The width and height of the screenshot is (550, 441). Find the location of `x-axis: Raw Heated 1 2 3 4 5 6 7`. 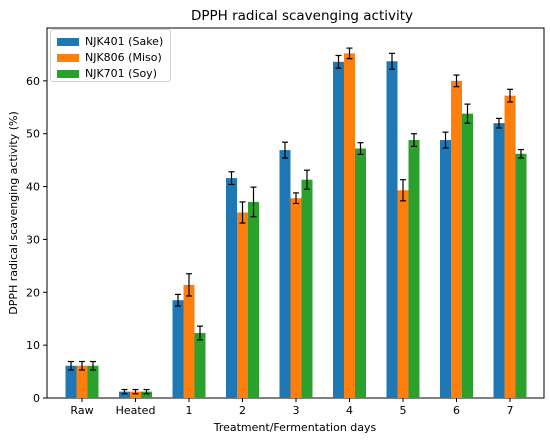

x-axis: Raw Heated 1 2 3 4 5 6 7 is located at coordinates (292, 407).